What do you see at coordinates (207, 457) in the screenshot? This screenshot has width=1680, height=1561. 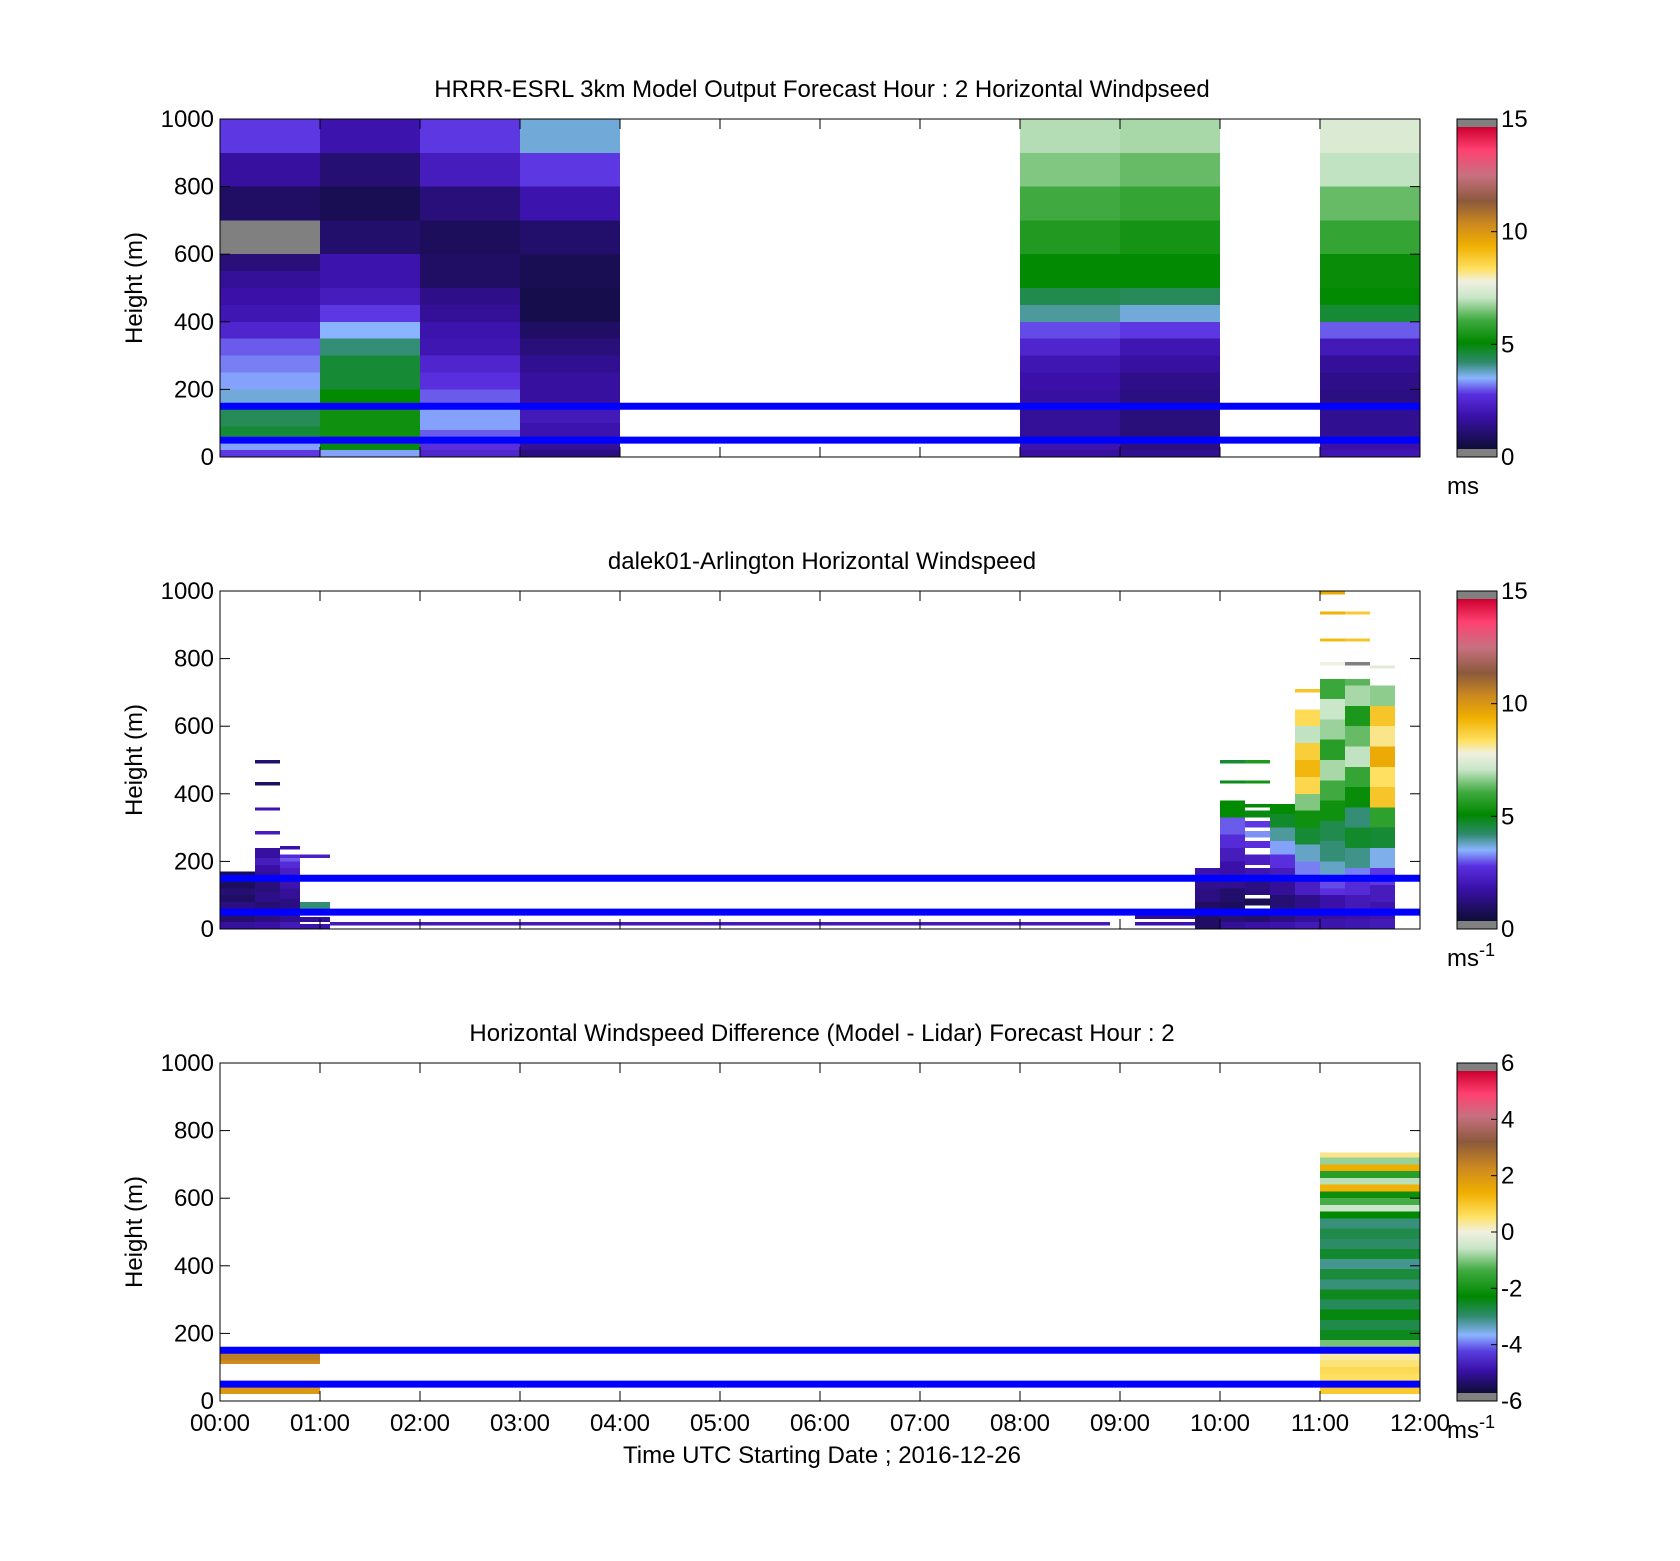 I see `y-tick-label: 0` at bounding box center [207, 457].